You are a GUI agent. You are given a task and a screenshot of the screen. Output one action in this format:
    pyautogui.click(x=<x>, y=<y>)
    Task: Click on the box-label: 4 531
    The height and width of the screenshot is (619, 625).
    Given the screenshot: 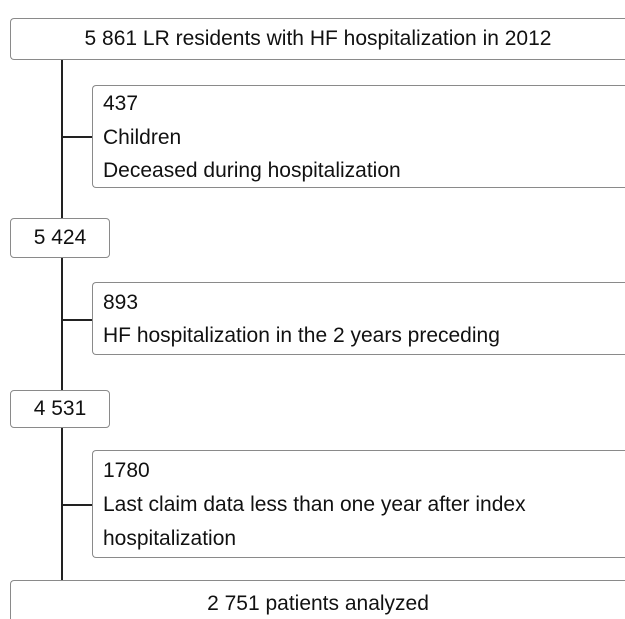 What is the action you would take?
    pyautogui.click(x=60, y=408)
    